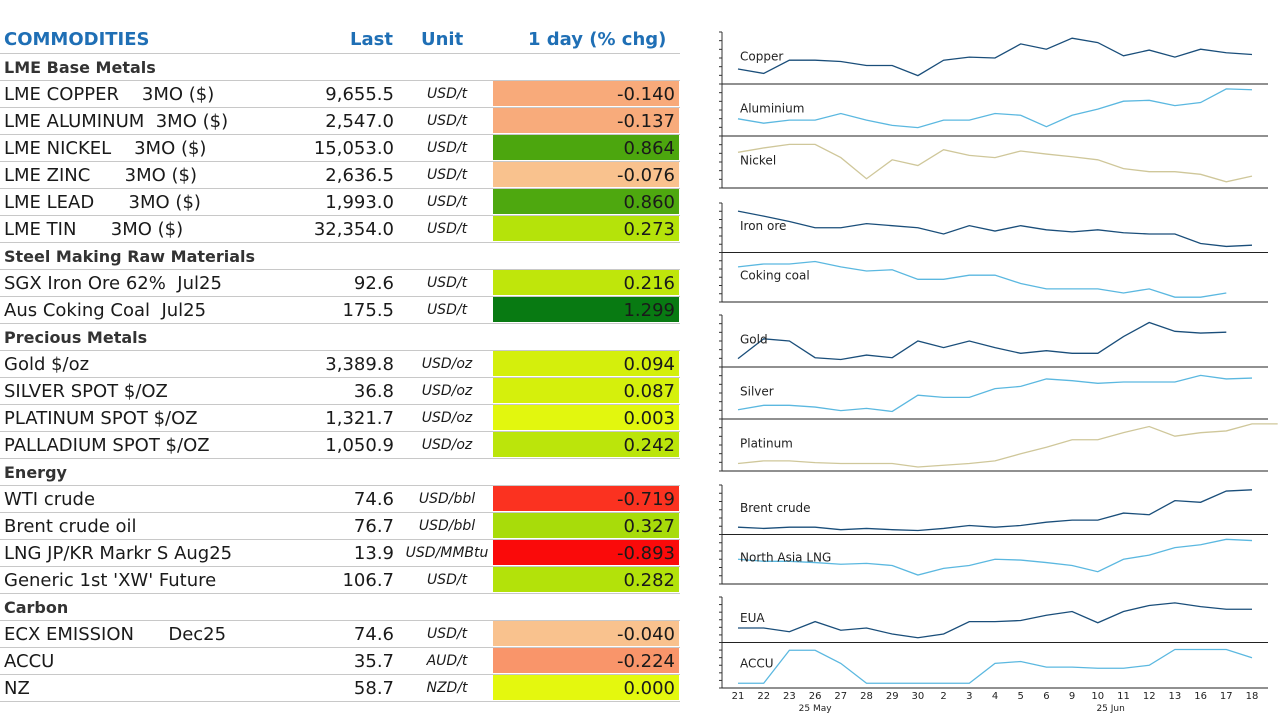 The width and height of the screenshot is (1280, 720). Describe the element at coordinates (130, 256) in the screenshot. I see `section-title: Steel Making Raw Materials` at that location.